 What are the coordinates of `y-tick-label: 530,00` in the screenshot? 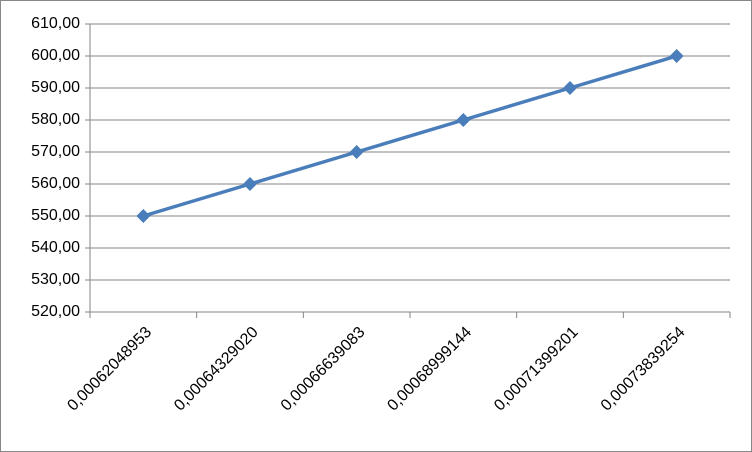 It's located at (55, 279).